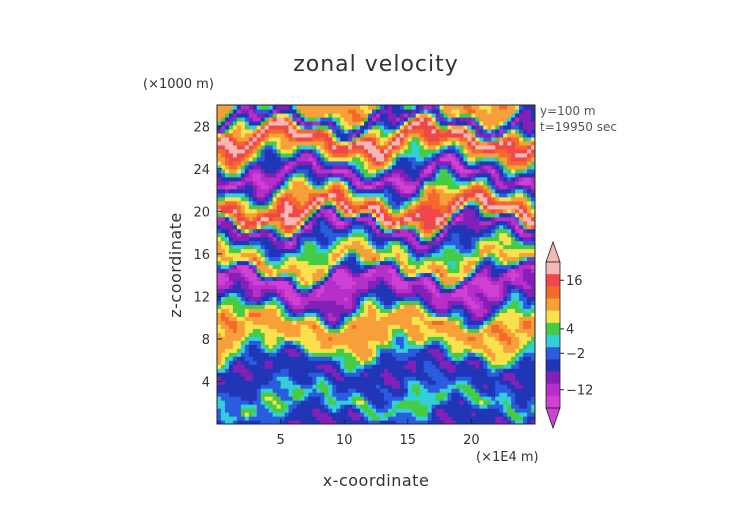  I want to click on chart-title: zonal velocity, so click(376, 64).